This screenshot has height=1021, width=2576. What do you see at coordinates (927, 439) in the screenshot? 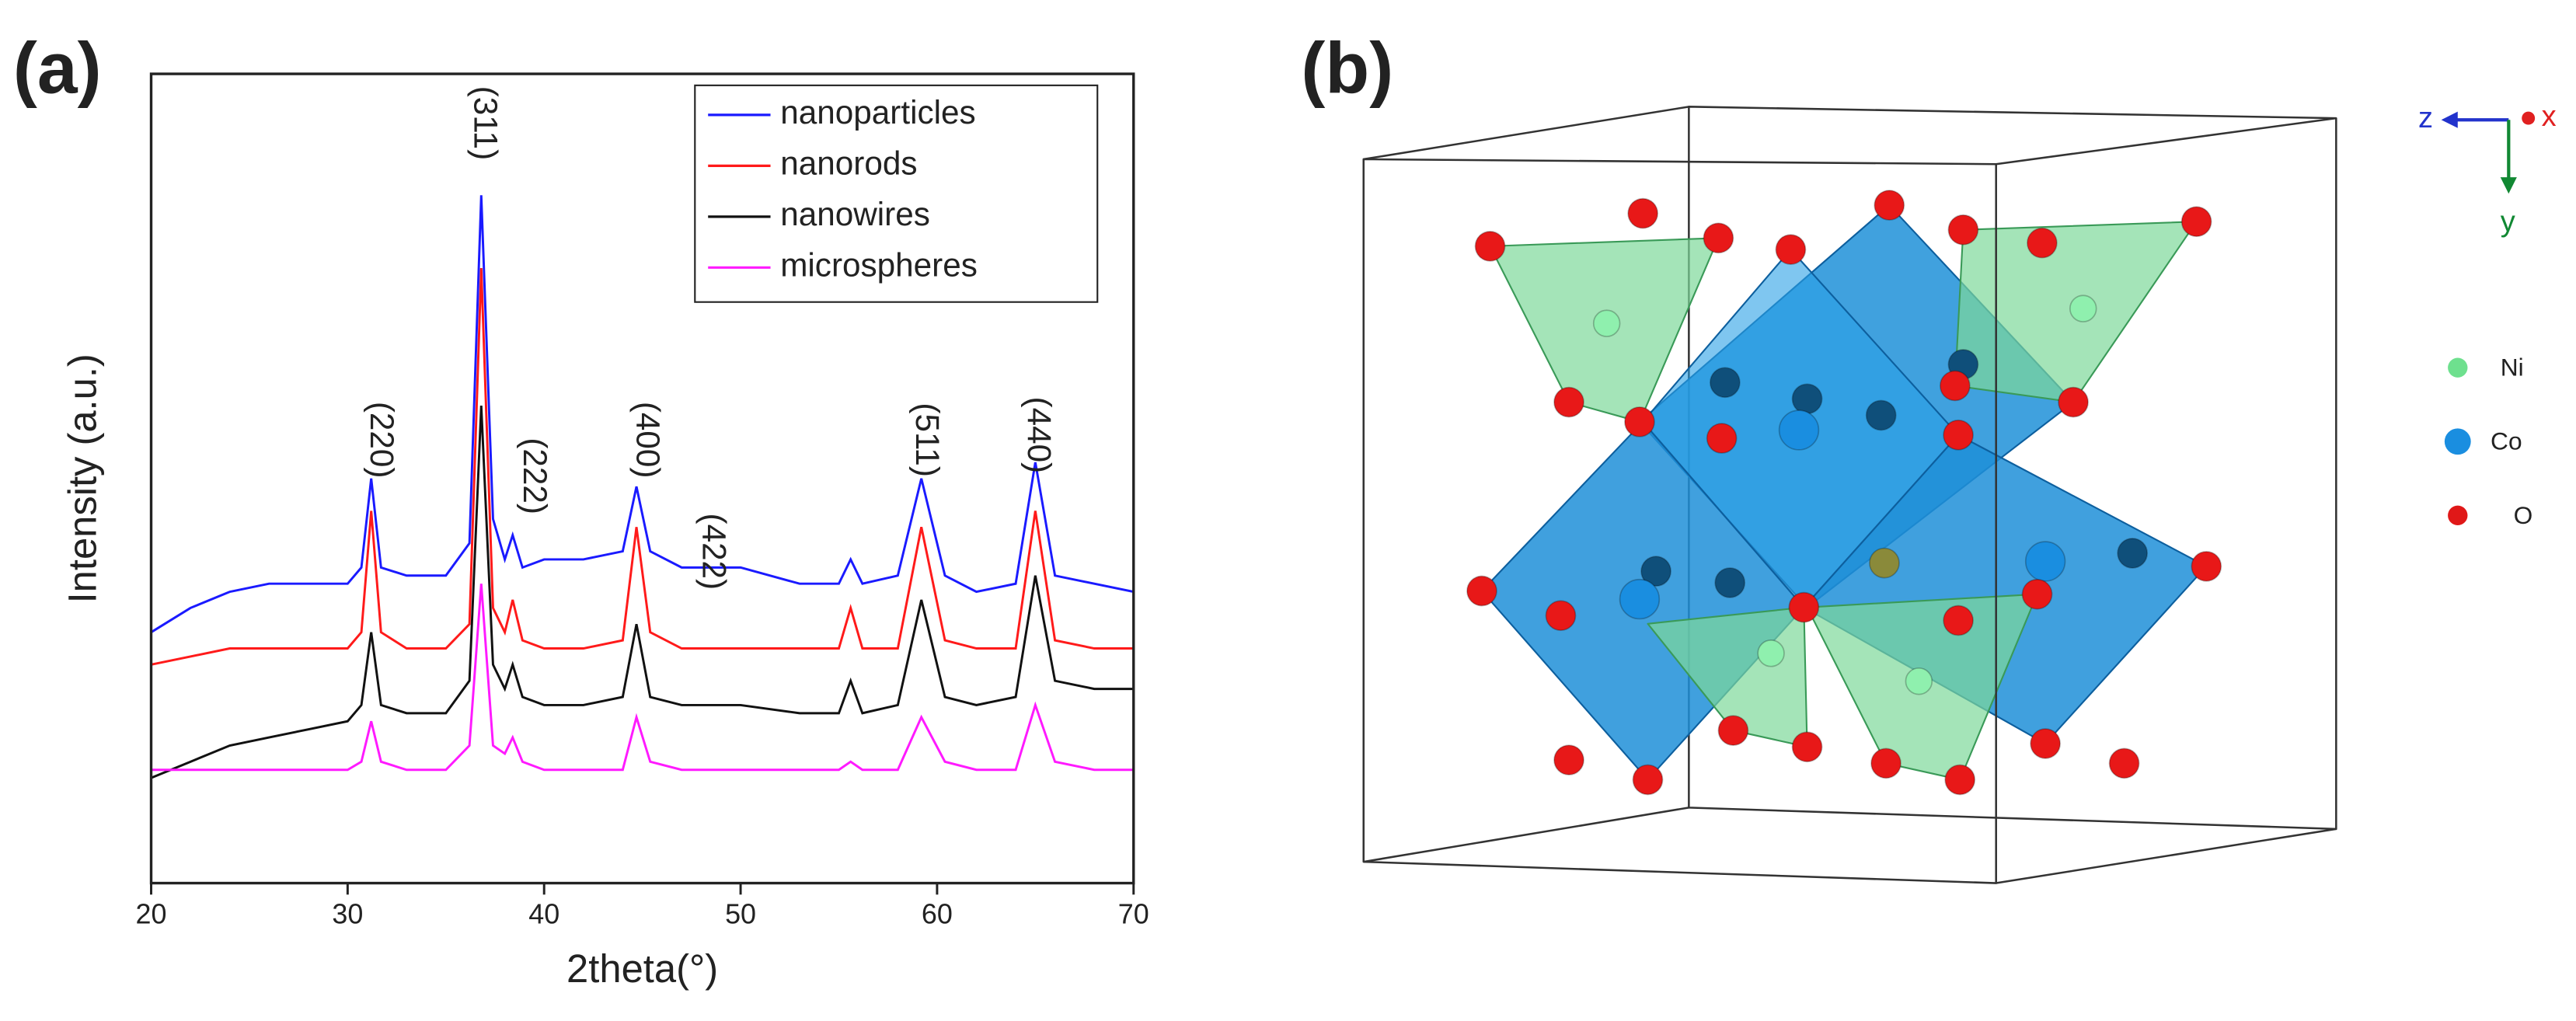
I see `peak-label: (511)` at bounding box center [927, 439].